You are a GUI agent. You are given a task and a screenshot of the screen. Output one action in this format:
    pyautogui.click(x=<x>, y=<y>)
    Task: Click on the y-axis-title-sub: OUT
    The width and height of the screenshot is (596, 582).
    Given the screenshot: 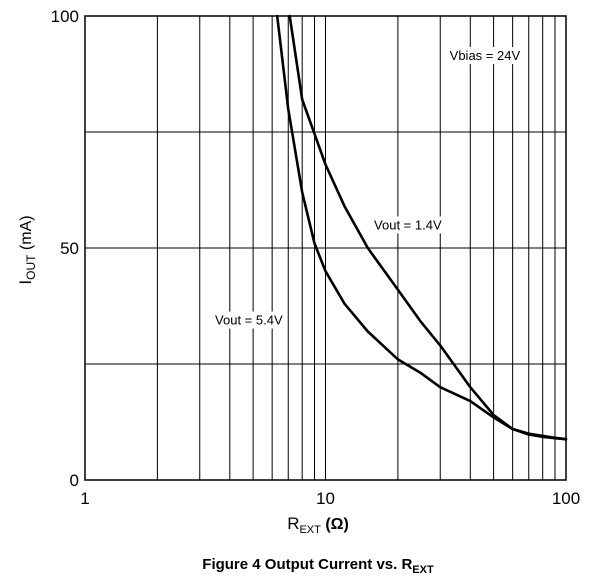 What is the action you would take?
    pyautogui.click(x=31, y=267)
    